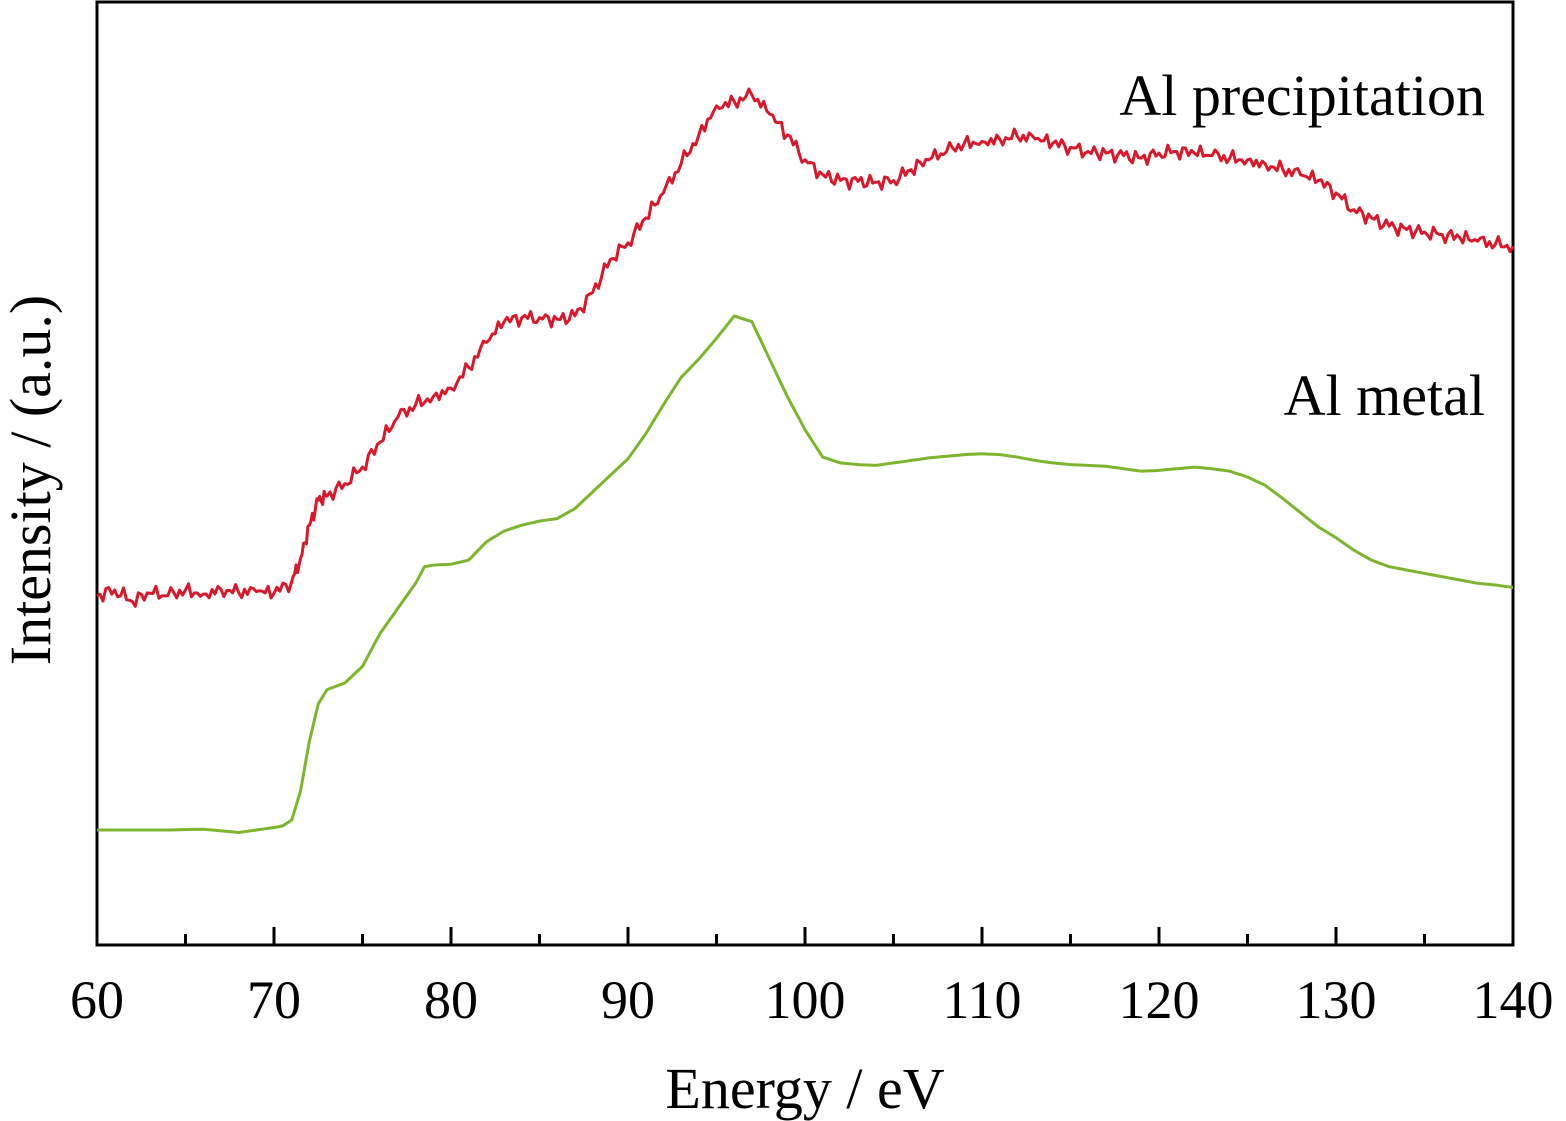 This screenshot has height=1121, width=1566. What do you see at coordinates (628, 1000) in the screenshot?
I see `x-tick-label: 90` at bounding box center [628, 1000].